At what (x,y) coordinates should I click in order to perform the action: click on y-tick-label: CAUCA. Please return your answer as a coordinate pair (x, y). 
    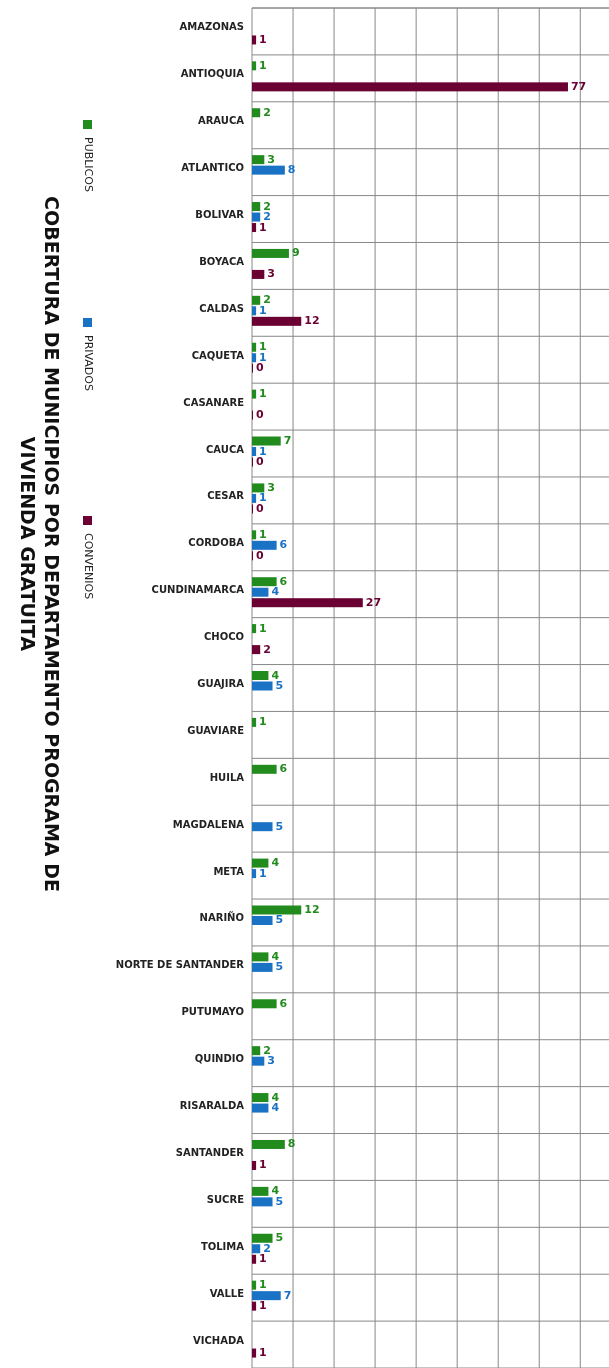
    Looking at the image, I should click on (225, 449).